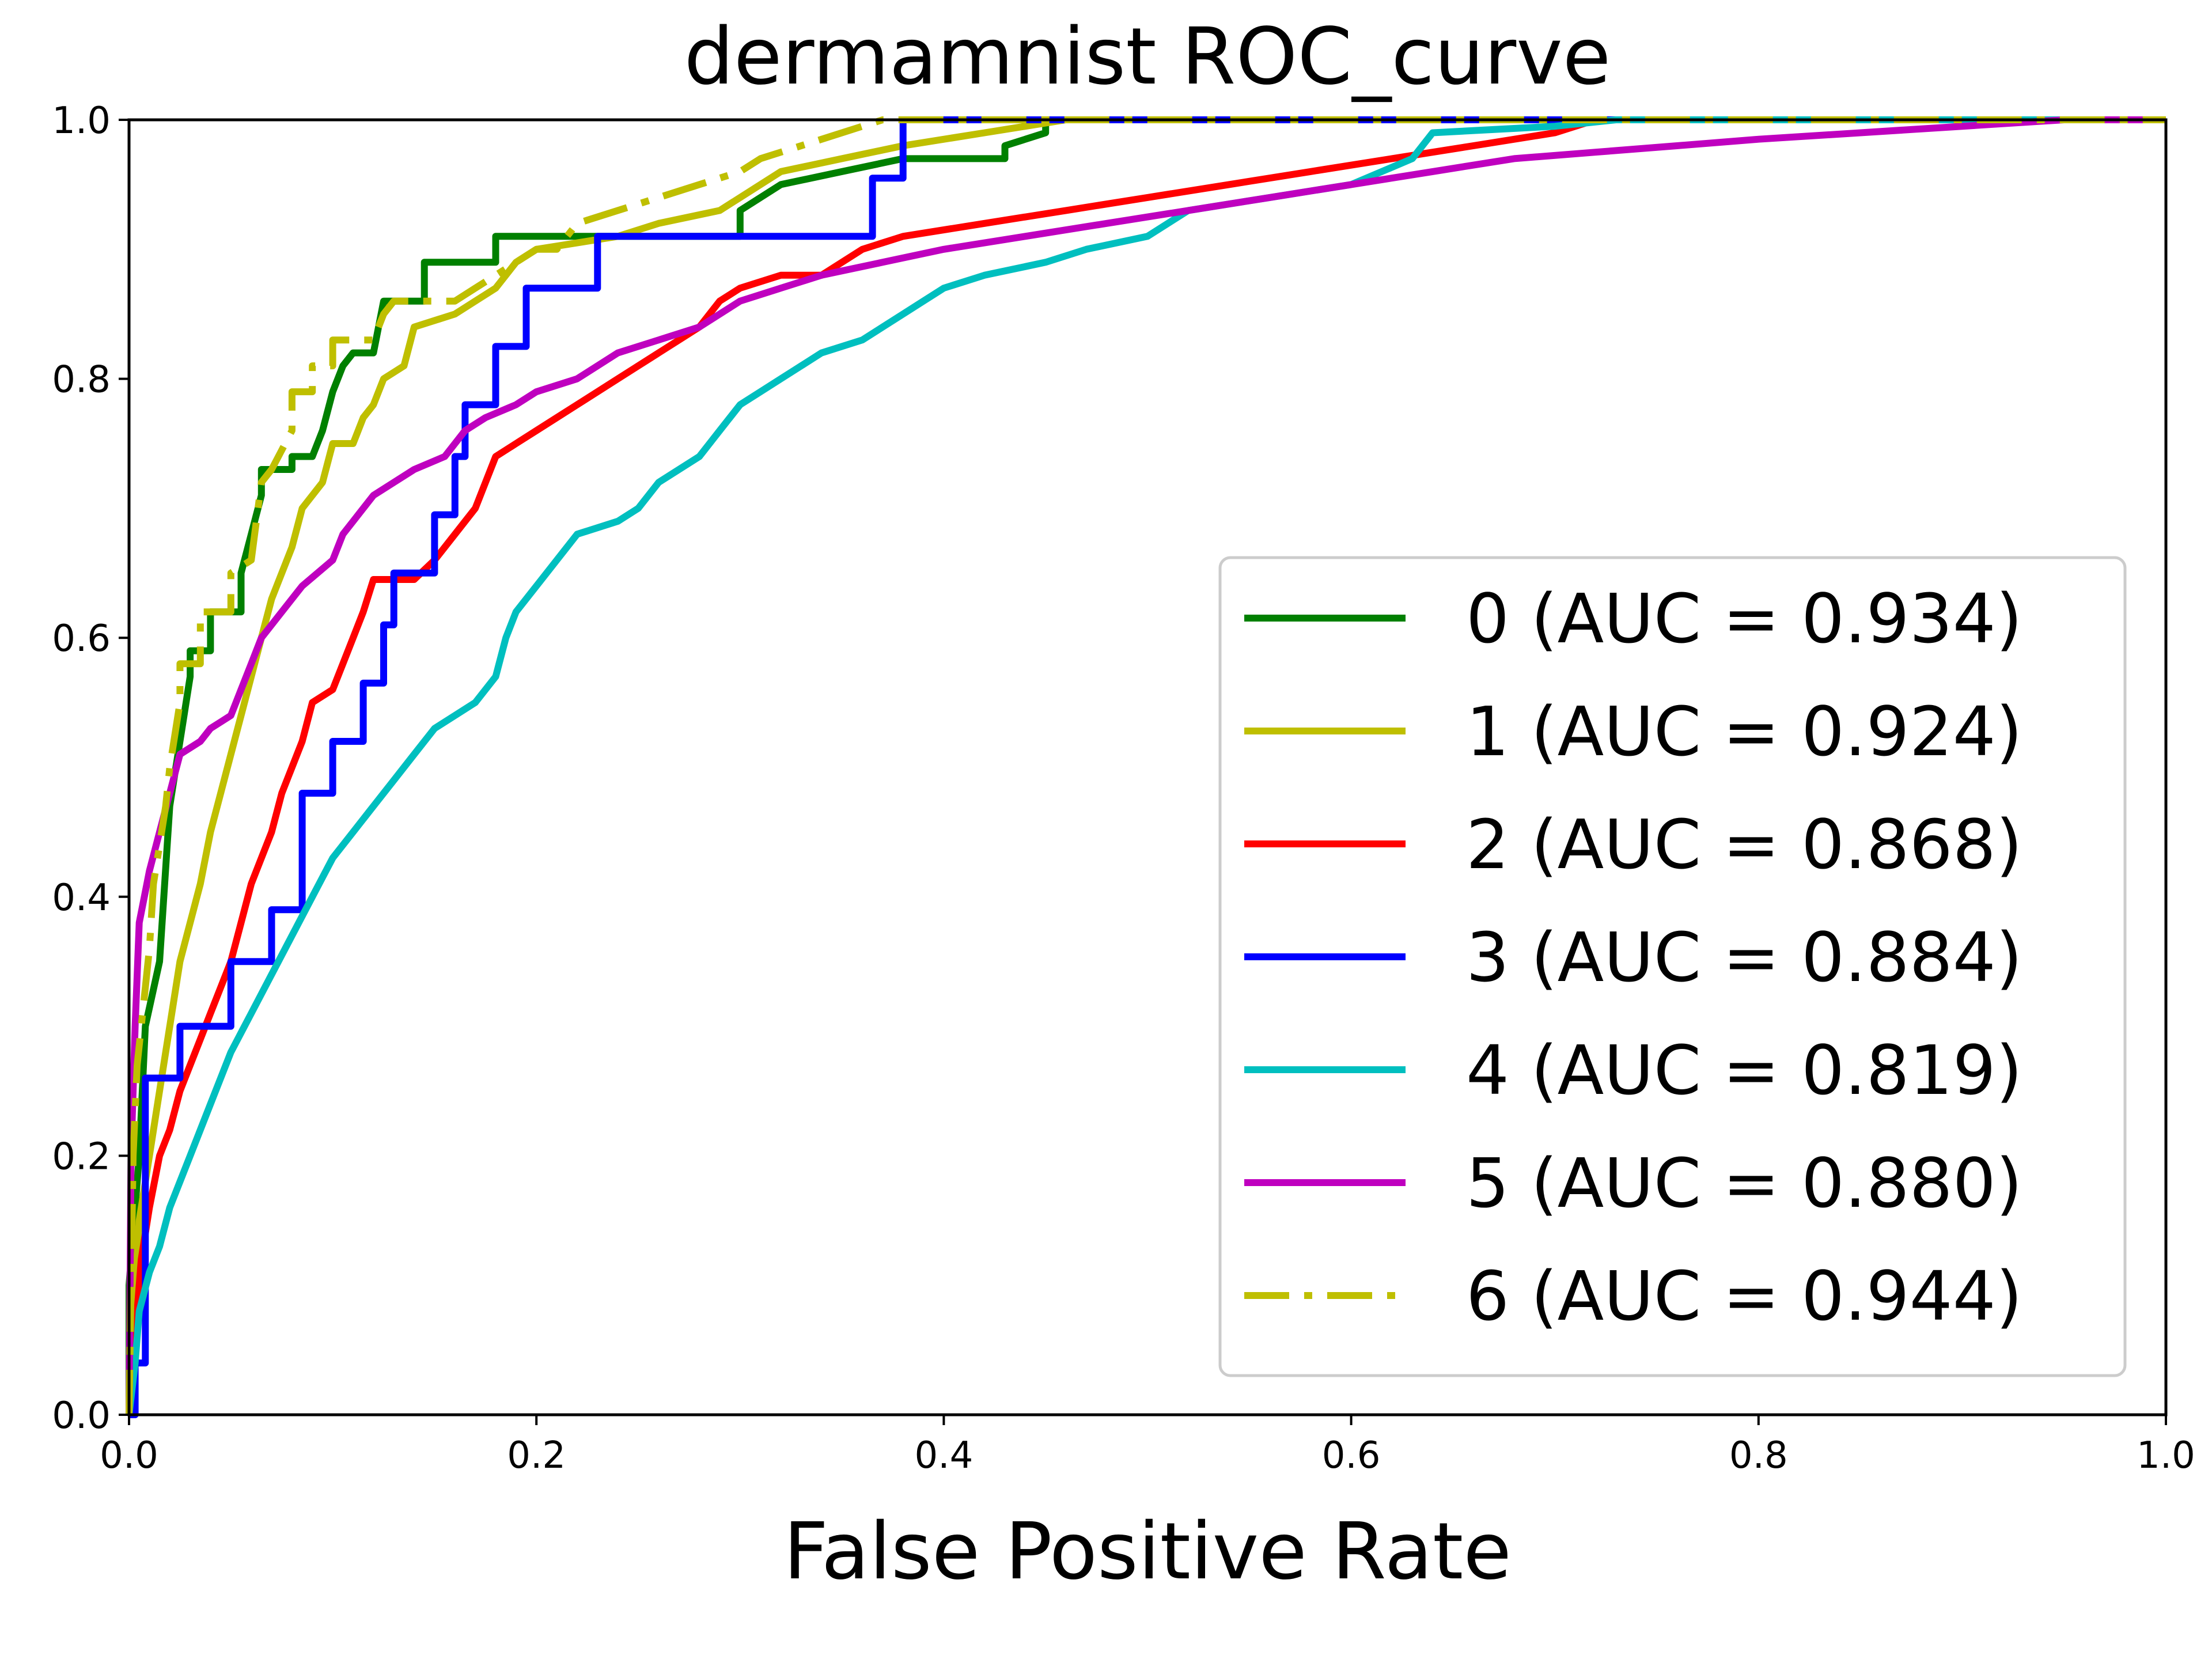 The image size is (2212, 1659). What do you see at coordinates (81, 639) in the screenshot?
I see `y-tick-label: 0.6` at bounding box center [81, 639].